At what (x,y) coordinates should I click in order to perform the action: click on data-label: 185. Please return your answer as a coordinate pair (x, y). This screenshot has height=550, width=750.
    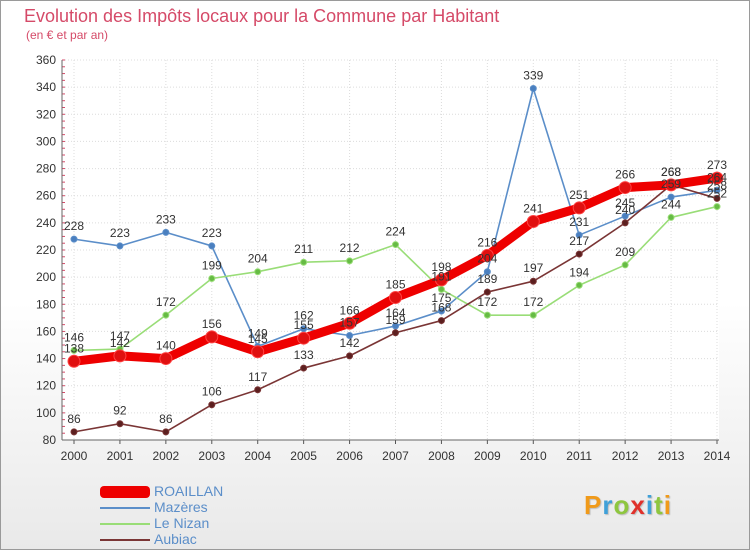
    Looking at the image, I should click on (395, 285).